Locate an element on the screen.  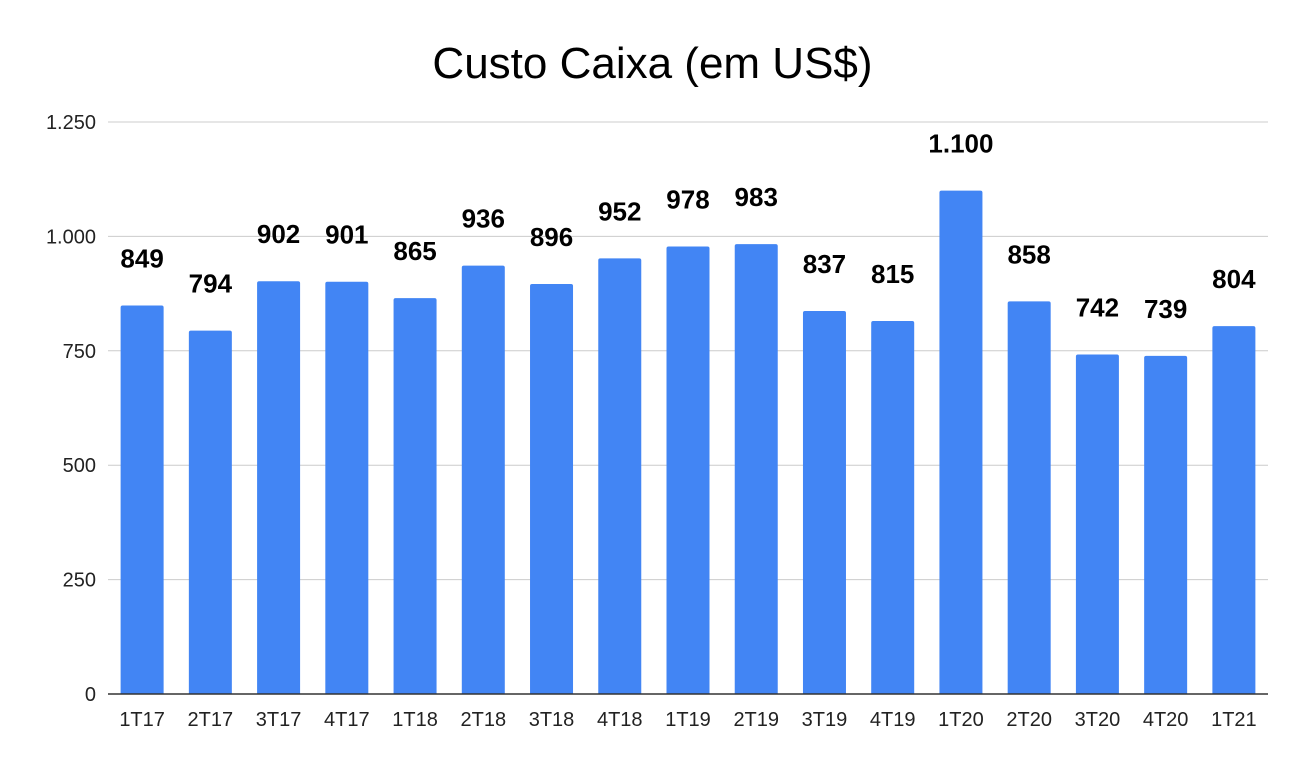
bar-3t18 is located at coordinates (552, 488).